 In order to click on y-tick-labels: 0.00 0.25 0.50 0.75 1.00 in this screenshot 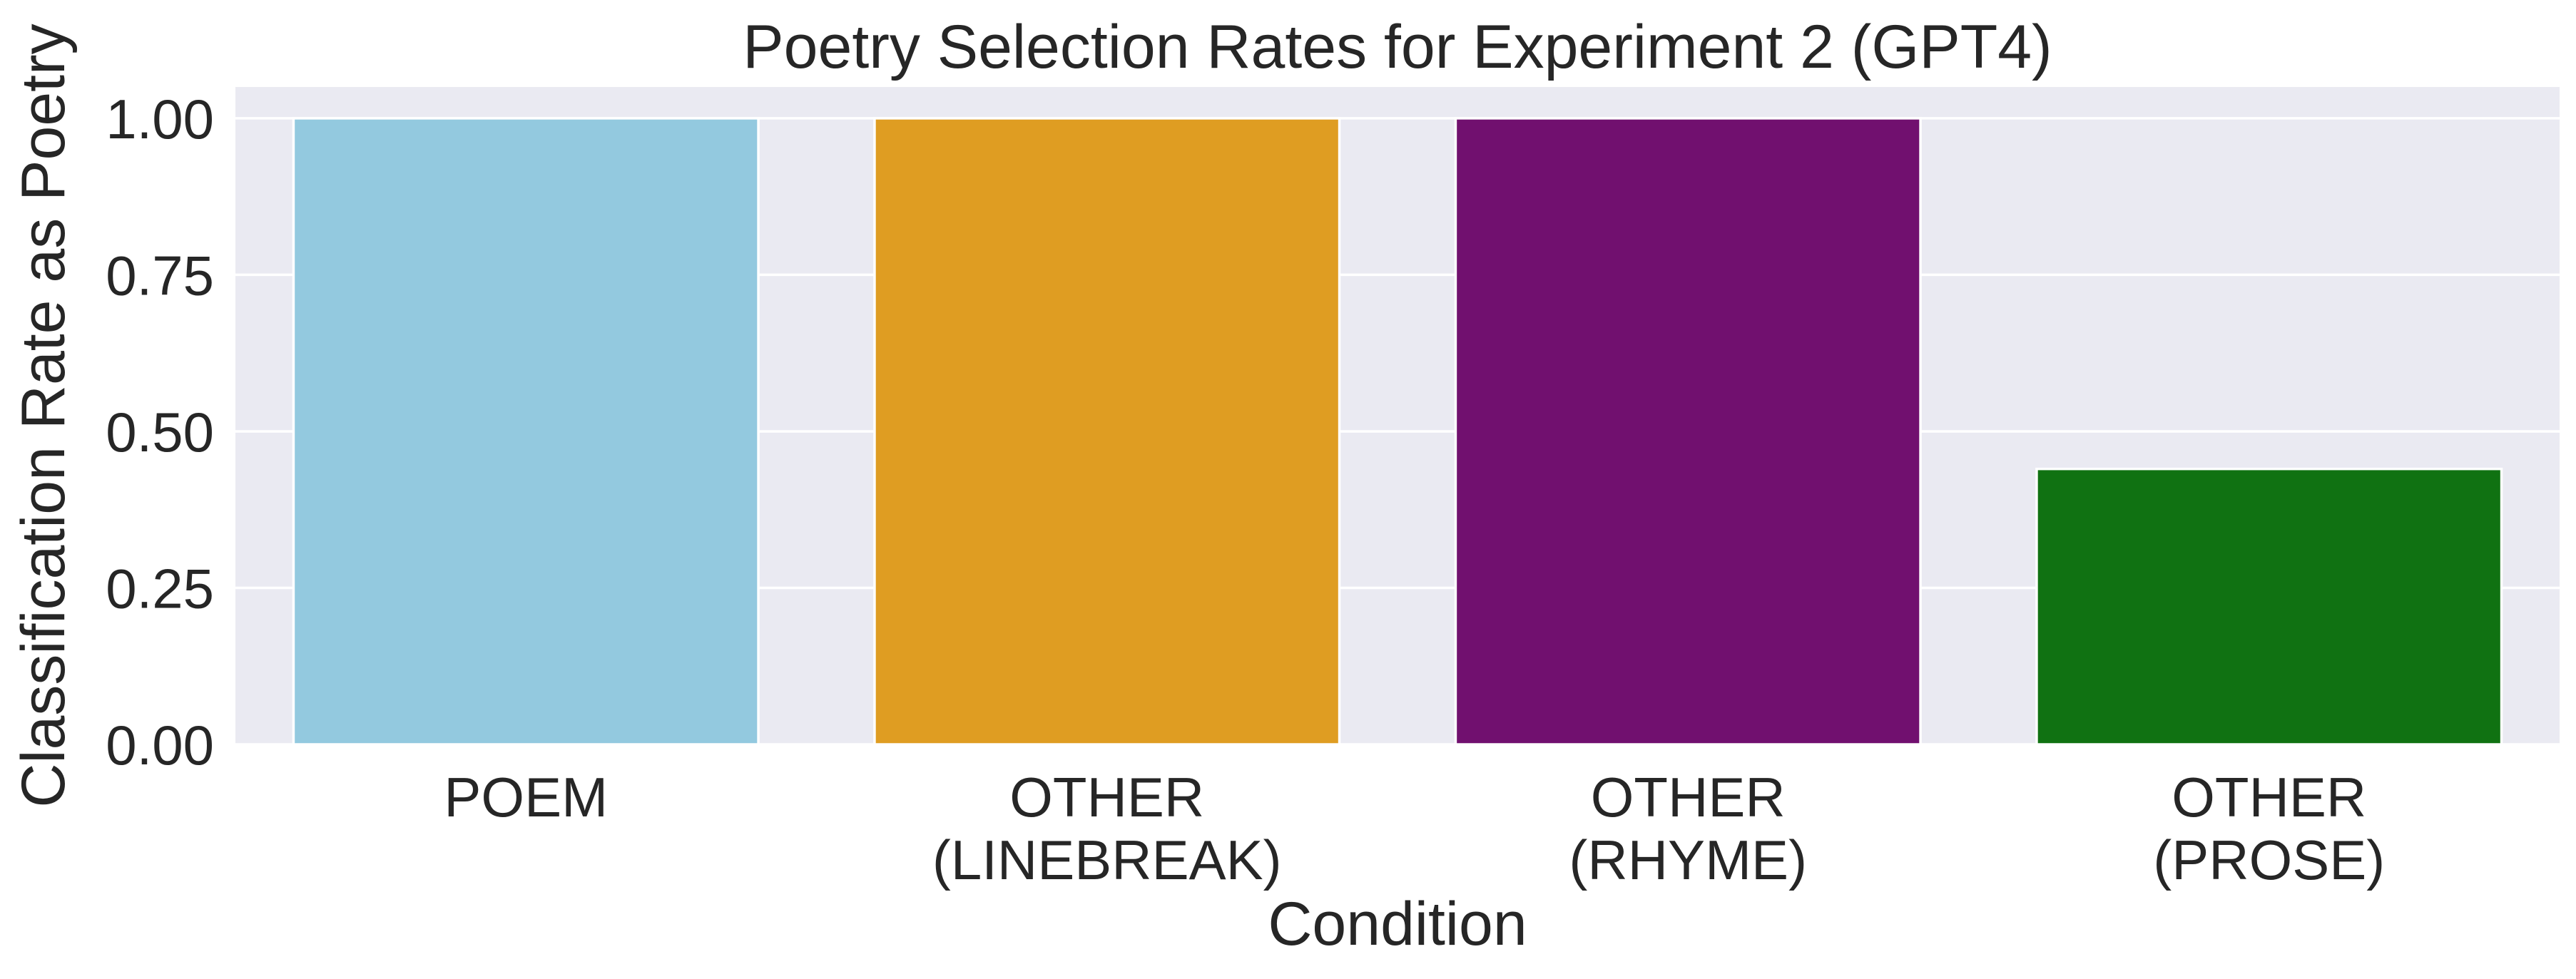, I will do `click(160, 432)`.